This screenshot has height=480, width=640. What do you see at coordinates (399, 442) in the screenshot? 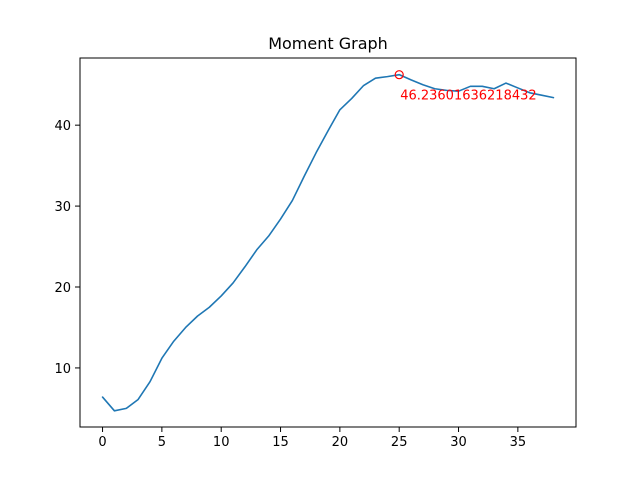
I see `x-tick-label: 25` at bounding box center [399, 442].